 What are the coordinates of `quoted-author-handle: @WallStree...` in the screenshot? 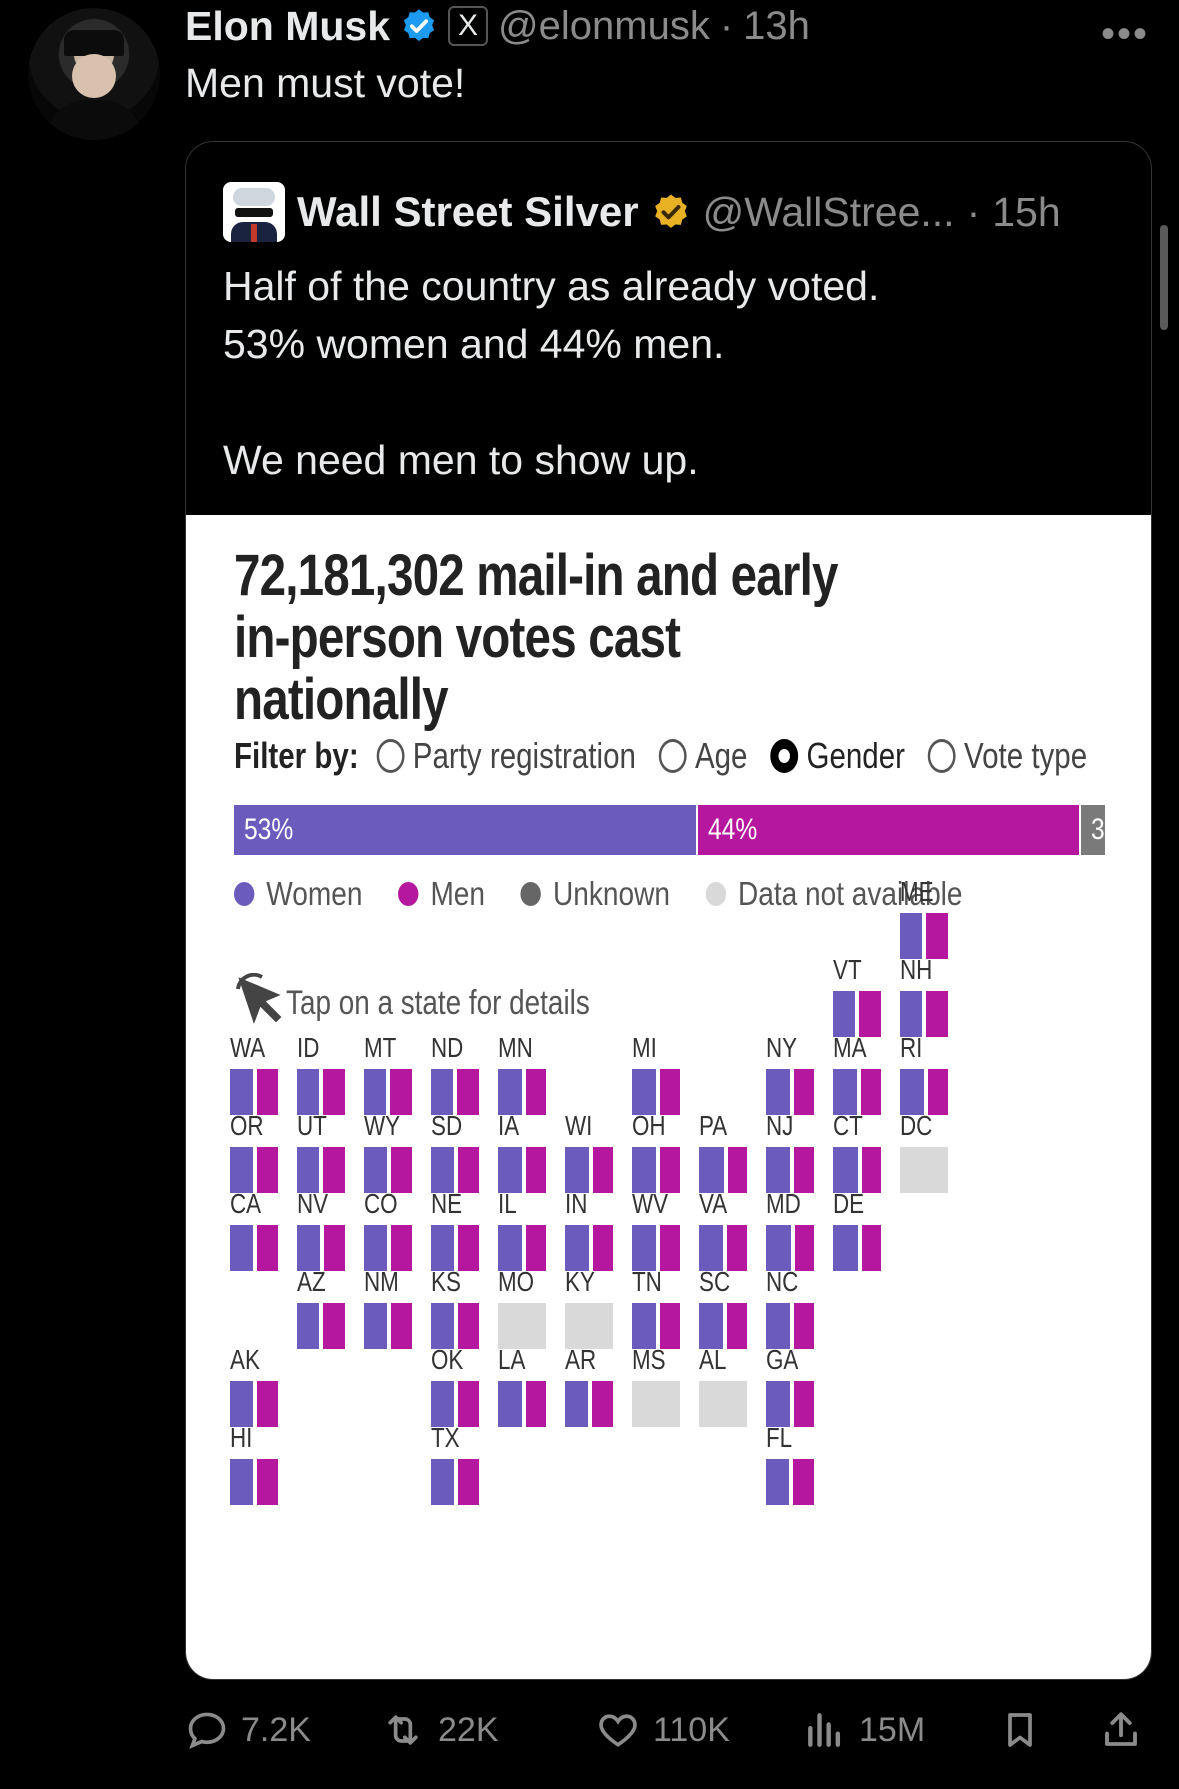 It's located at (828, 211).